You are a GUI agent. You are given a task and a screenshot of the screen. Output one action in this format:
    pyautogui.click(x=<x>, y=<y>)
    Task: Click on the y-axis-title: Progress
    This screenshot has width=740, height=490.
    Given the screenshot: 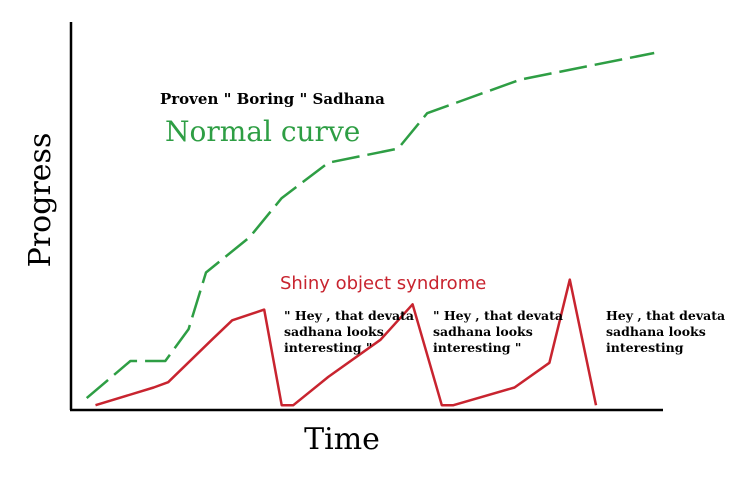 What is the action you would take?
    pyautogui.click(x=40, y=200)
    